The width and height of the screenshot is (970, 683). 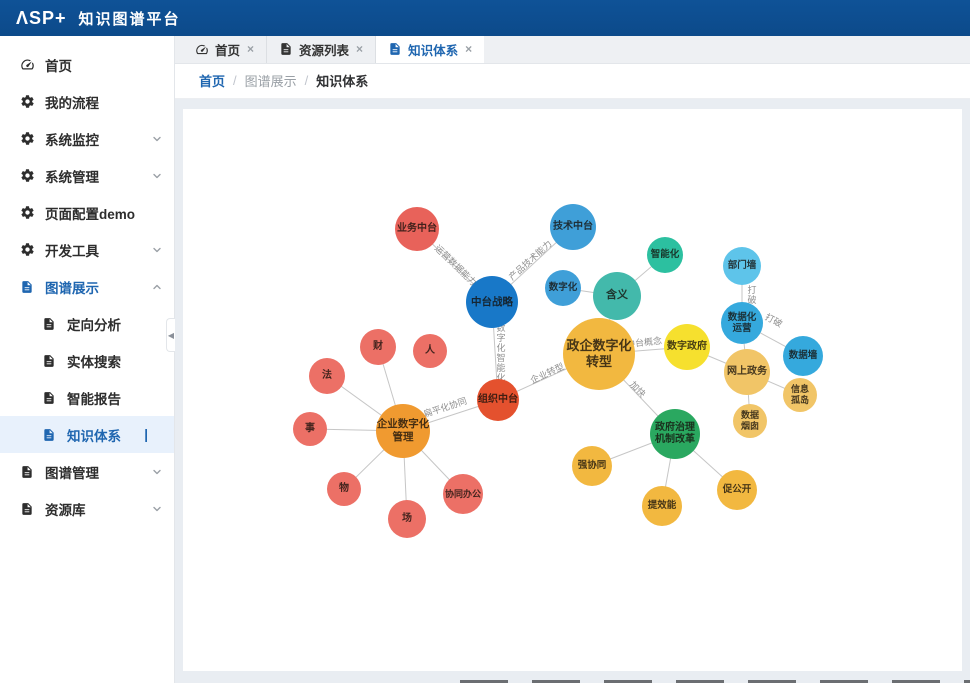 I want to click on sidebar-item-label: 开发工具, so click(x=72, y=251).